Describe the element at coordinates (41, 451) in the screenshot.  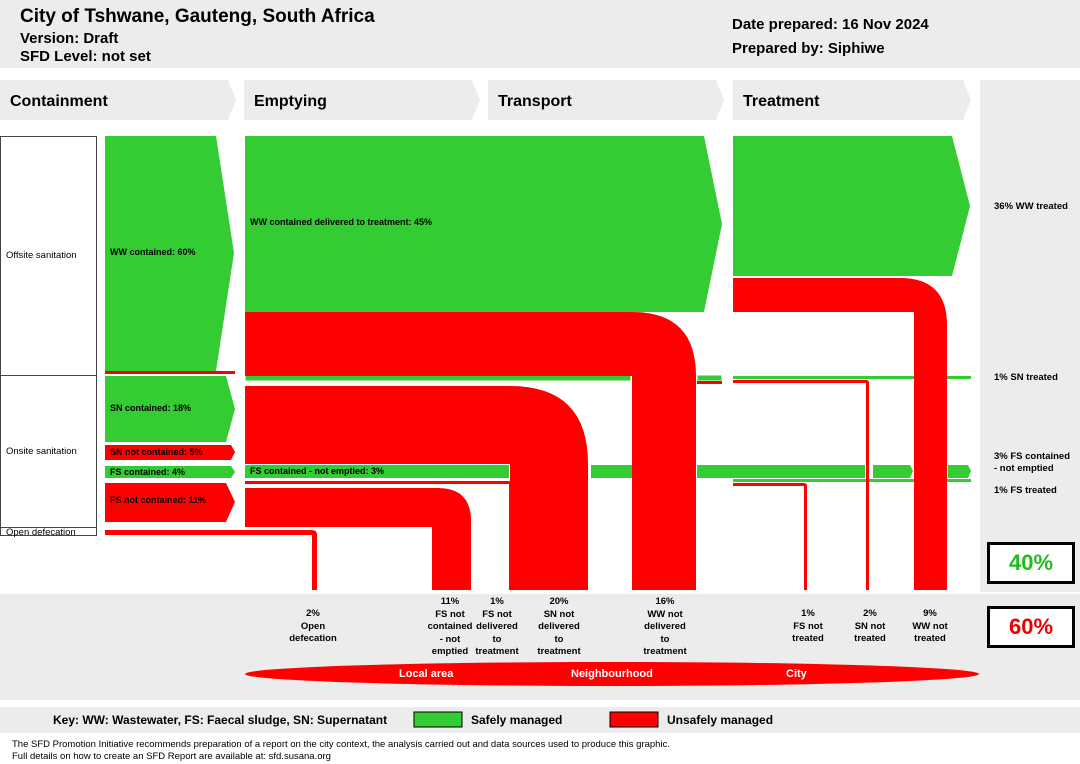
I see `row-onsite-label: Onsite sanitation` at that location.